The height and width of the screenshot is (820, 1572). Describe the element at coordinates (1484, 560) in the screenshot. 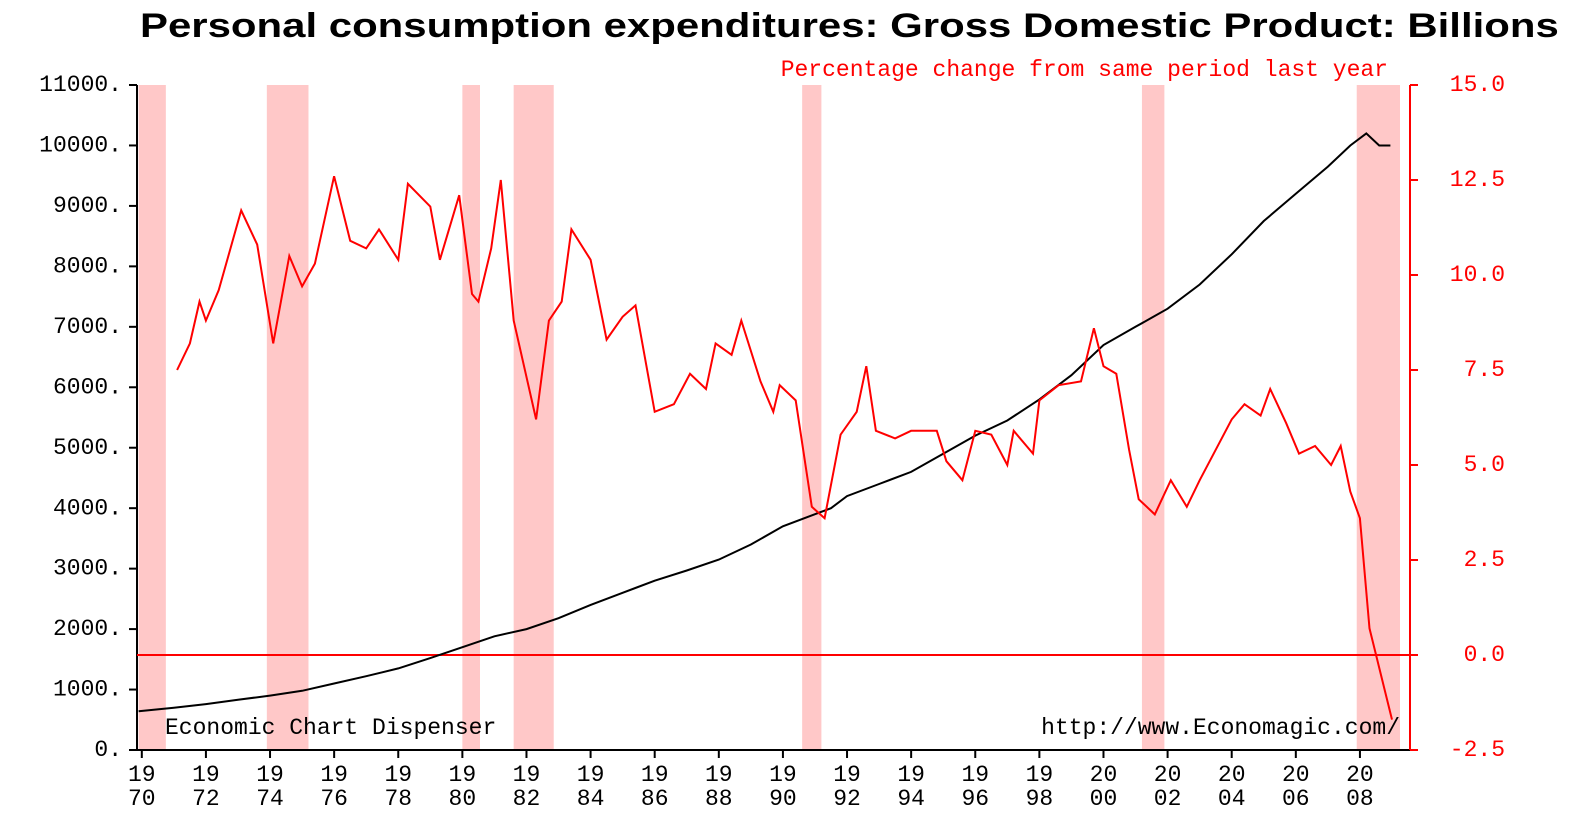

I see `y2-tick-label: 2.5` at that location.